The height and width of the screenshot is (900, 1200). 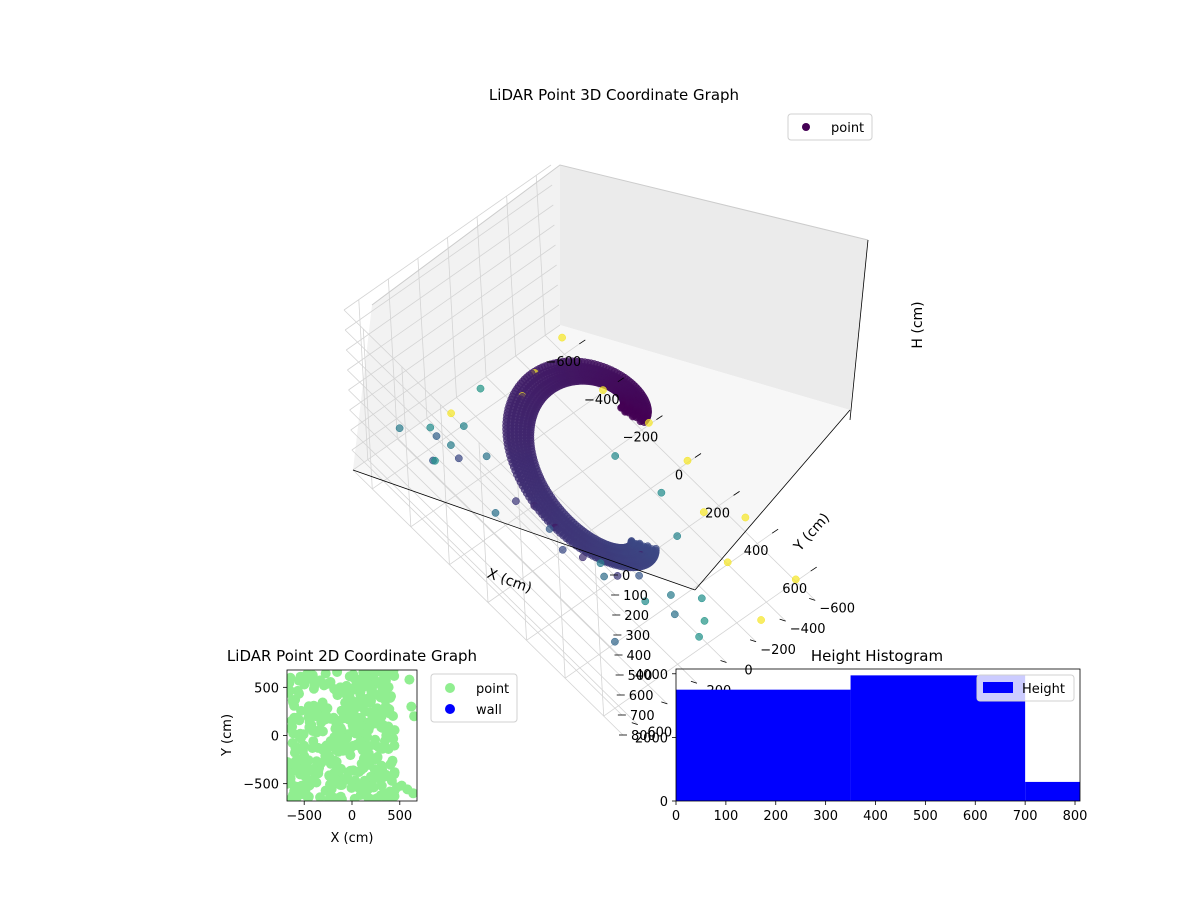 What do you see at coordinates (450, 688) in the screenshot?
I see `legend-2d-marker-point` at bounding box center [450, 688].